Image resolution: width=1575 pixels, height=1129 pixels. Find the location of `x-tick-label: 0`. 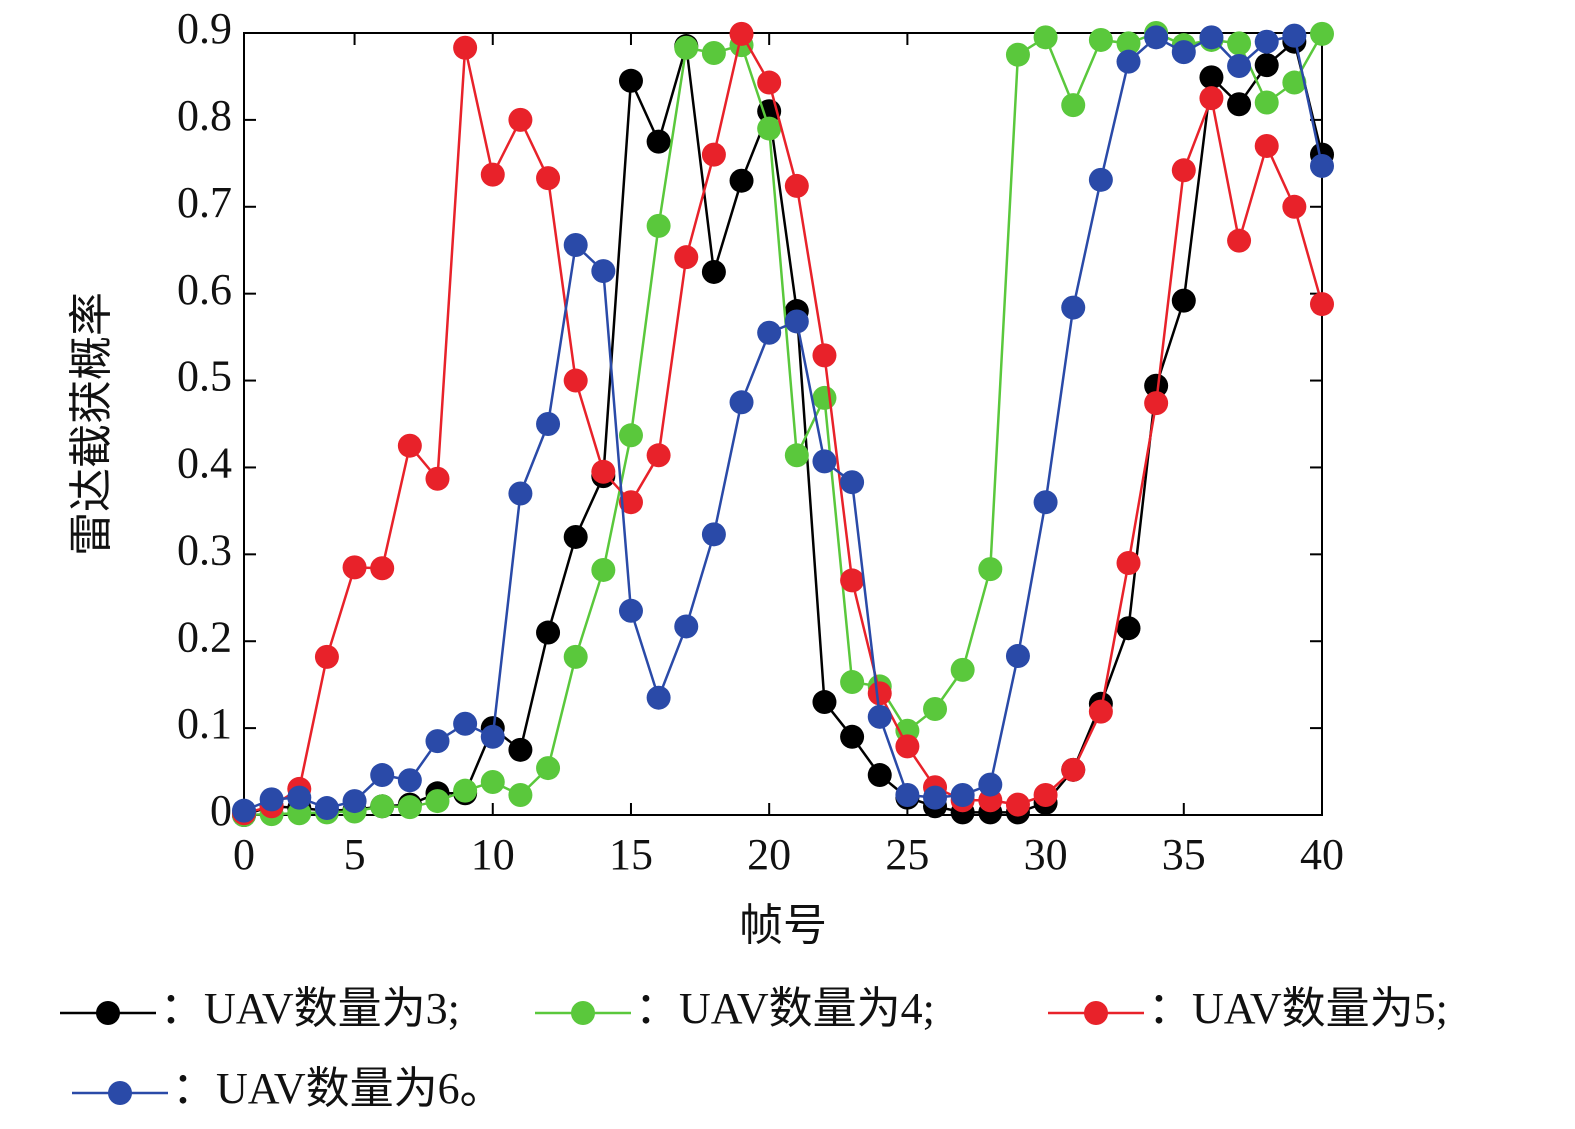

x-tick-label: 0 is located at coordinates (244, 854).